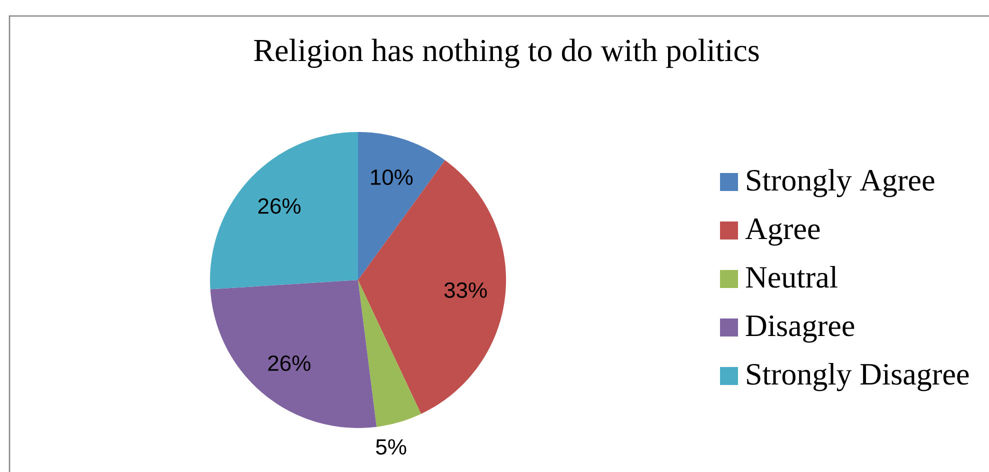 The image size is (989, 472). What do you see at coordinates (792, 277) in the screenshot?
I see `legend-label: Neutral` at bounding box center [792, 277].